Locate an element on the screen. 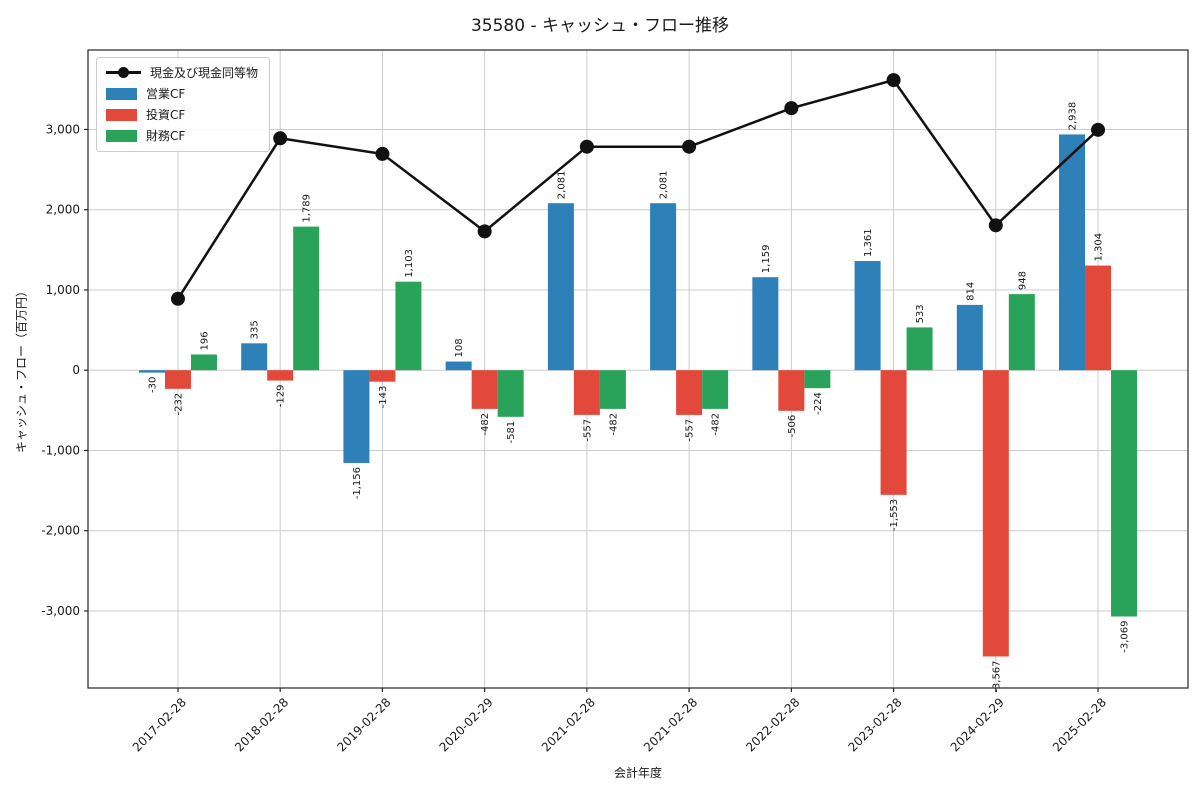 The image size is (1200, 800). y-tick-label: 0 is located at coordinates (76, 370).